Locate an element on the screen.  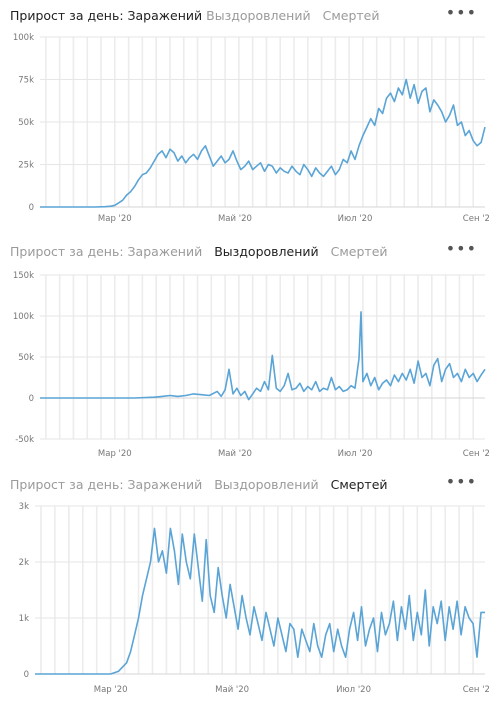
tab-infections-label: Прирост за день: Заражений is located at coordinates (106, 15).